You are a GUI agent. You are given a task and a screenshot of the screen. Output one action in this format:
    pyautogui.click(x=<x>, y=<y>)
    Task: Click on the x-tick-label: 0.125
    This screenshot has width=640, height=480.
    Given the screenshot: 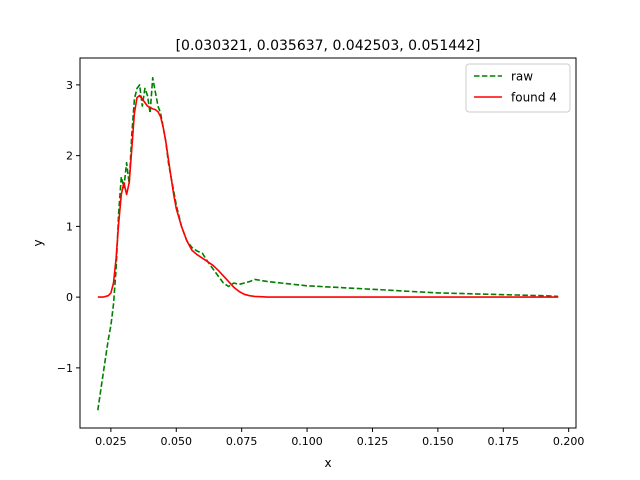 What is the action you would take?
    pyautogui.click(x=373, y=441)
    